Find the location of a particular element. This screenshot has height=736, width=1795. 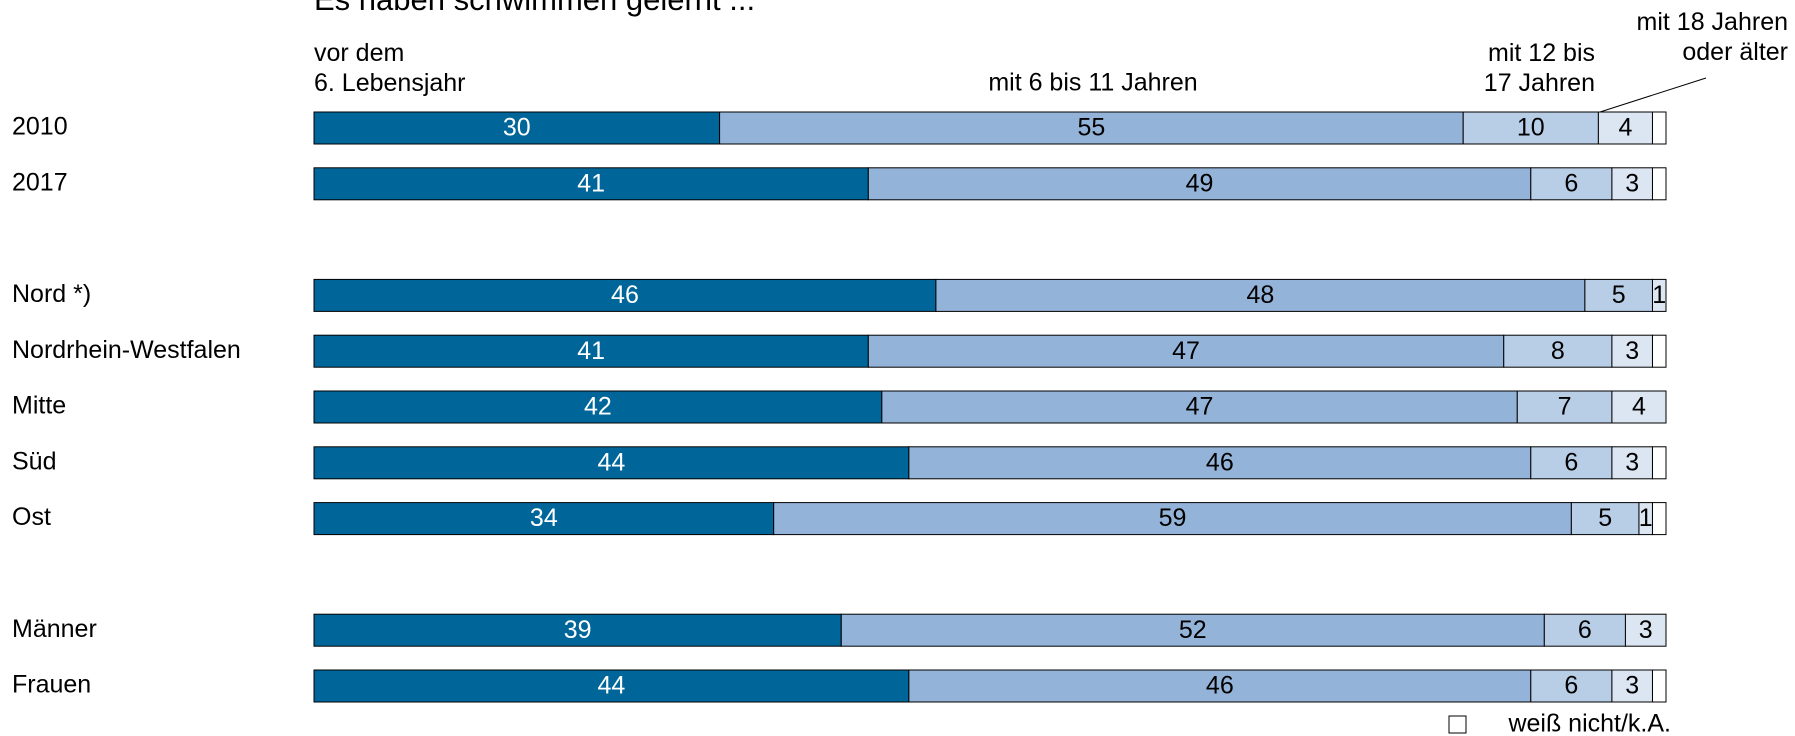

value-label: 7 is located at coordinates (1565, 407).